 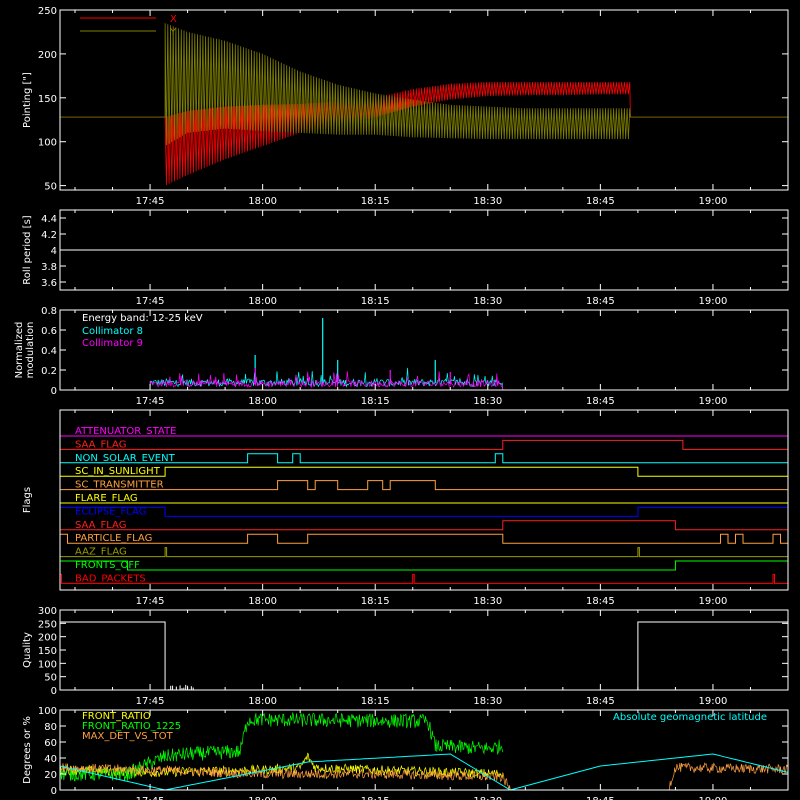 I want to click on flag-label: FLARE_FLAG, so click(x=106, y=498).